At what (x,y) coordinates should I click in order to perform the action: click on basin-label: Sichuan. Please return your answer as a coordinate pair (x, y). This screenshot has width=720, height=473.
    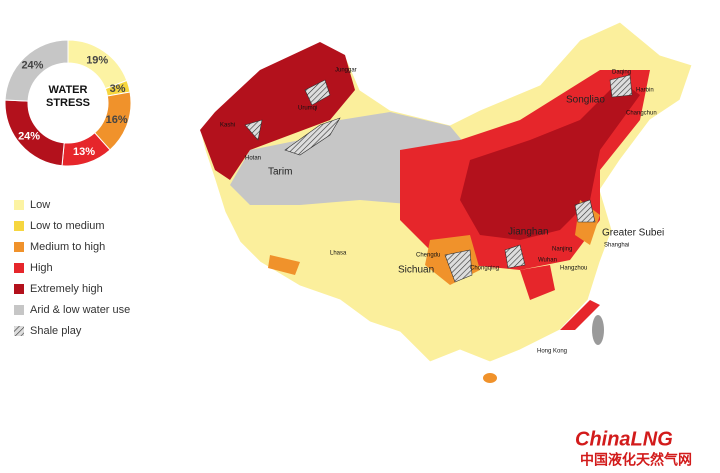
    Looking at the image, I should click on (416, 270).